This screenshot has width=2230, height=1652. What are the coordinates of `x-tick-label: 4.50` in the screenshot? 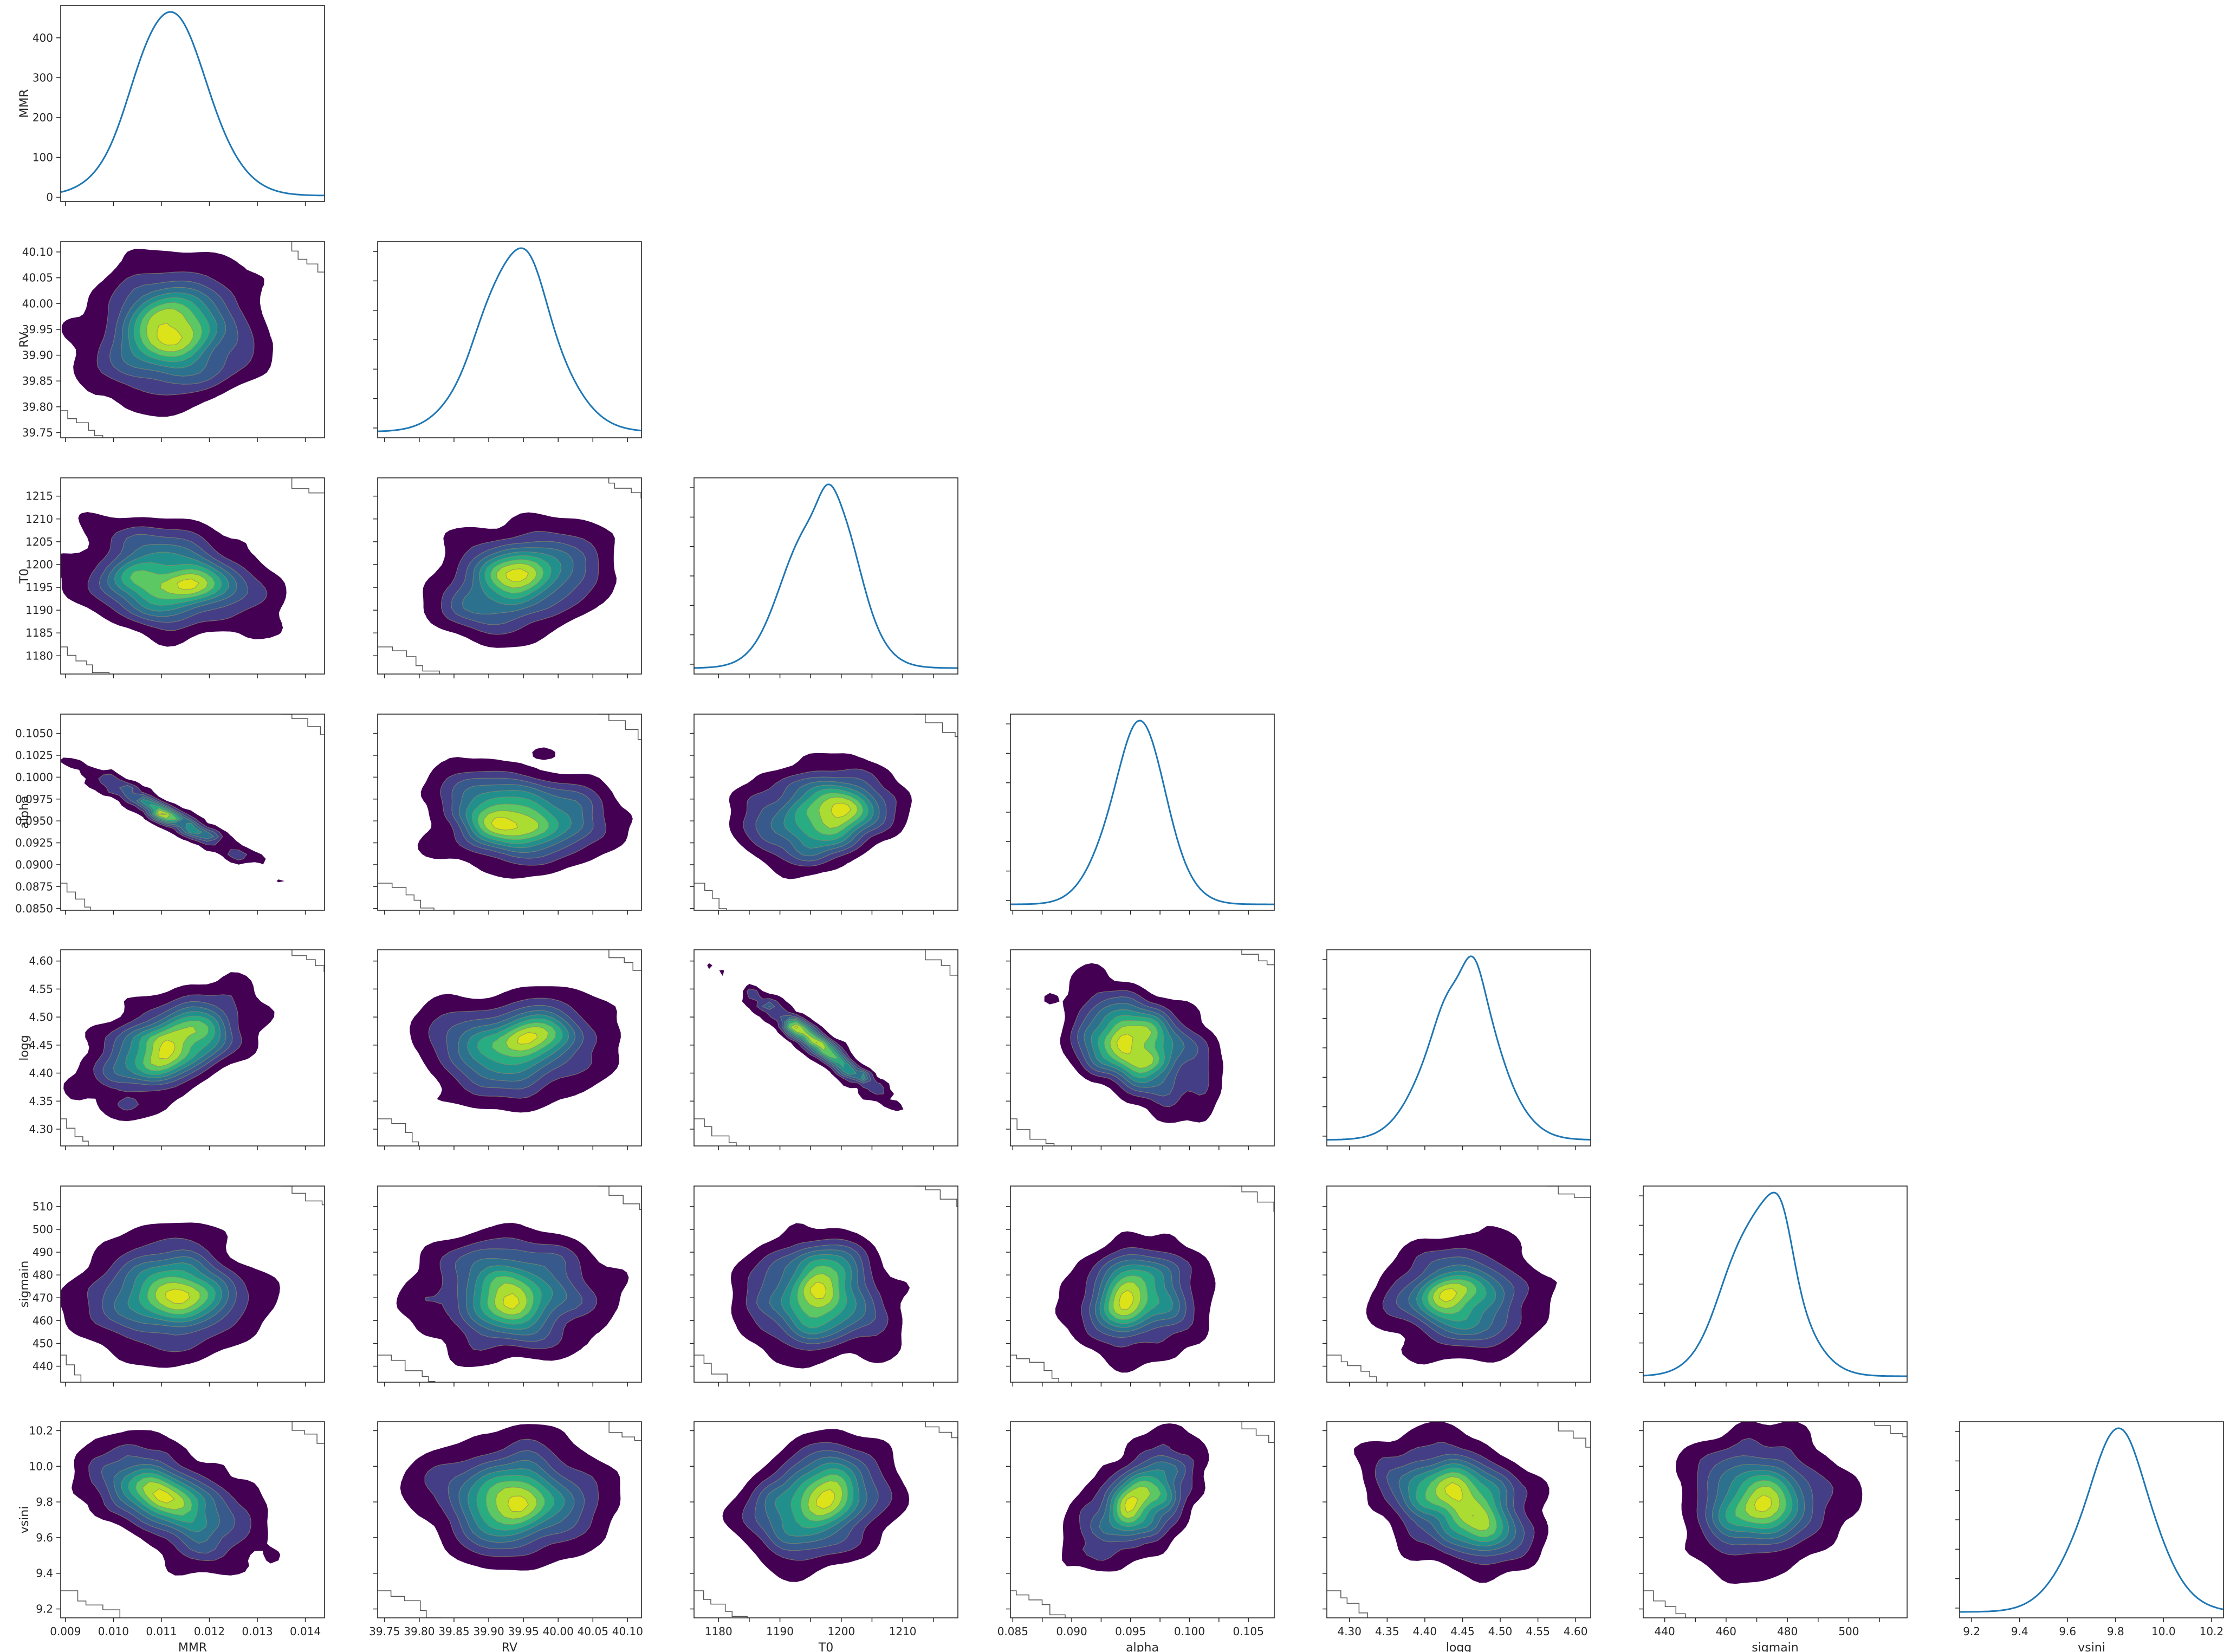 It's located at (1500, 1631).